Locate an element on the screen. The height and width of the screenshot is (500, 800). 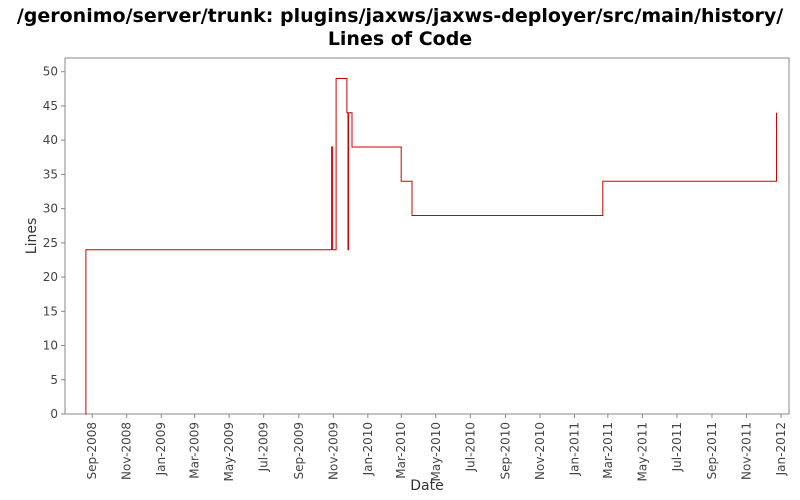
x-tick-label: May-2009 is located at coordinates (229, 451).